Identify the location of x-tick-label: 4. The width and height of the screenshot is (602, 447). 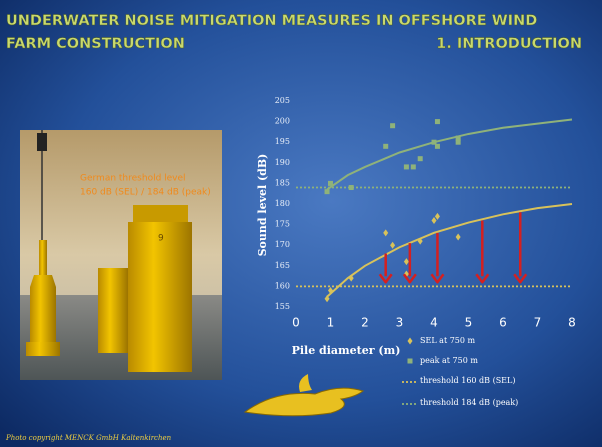
(434, 323).